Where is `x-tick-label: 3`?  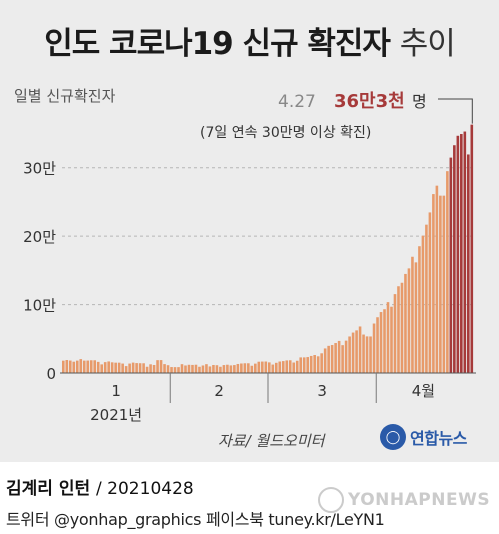 x-tick-label: 3 is located at coordinates (322, 391).